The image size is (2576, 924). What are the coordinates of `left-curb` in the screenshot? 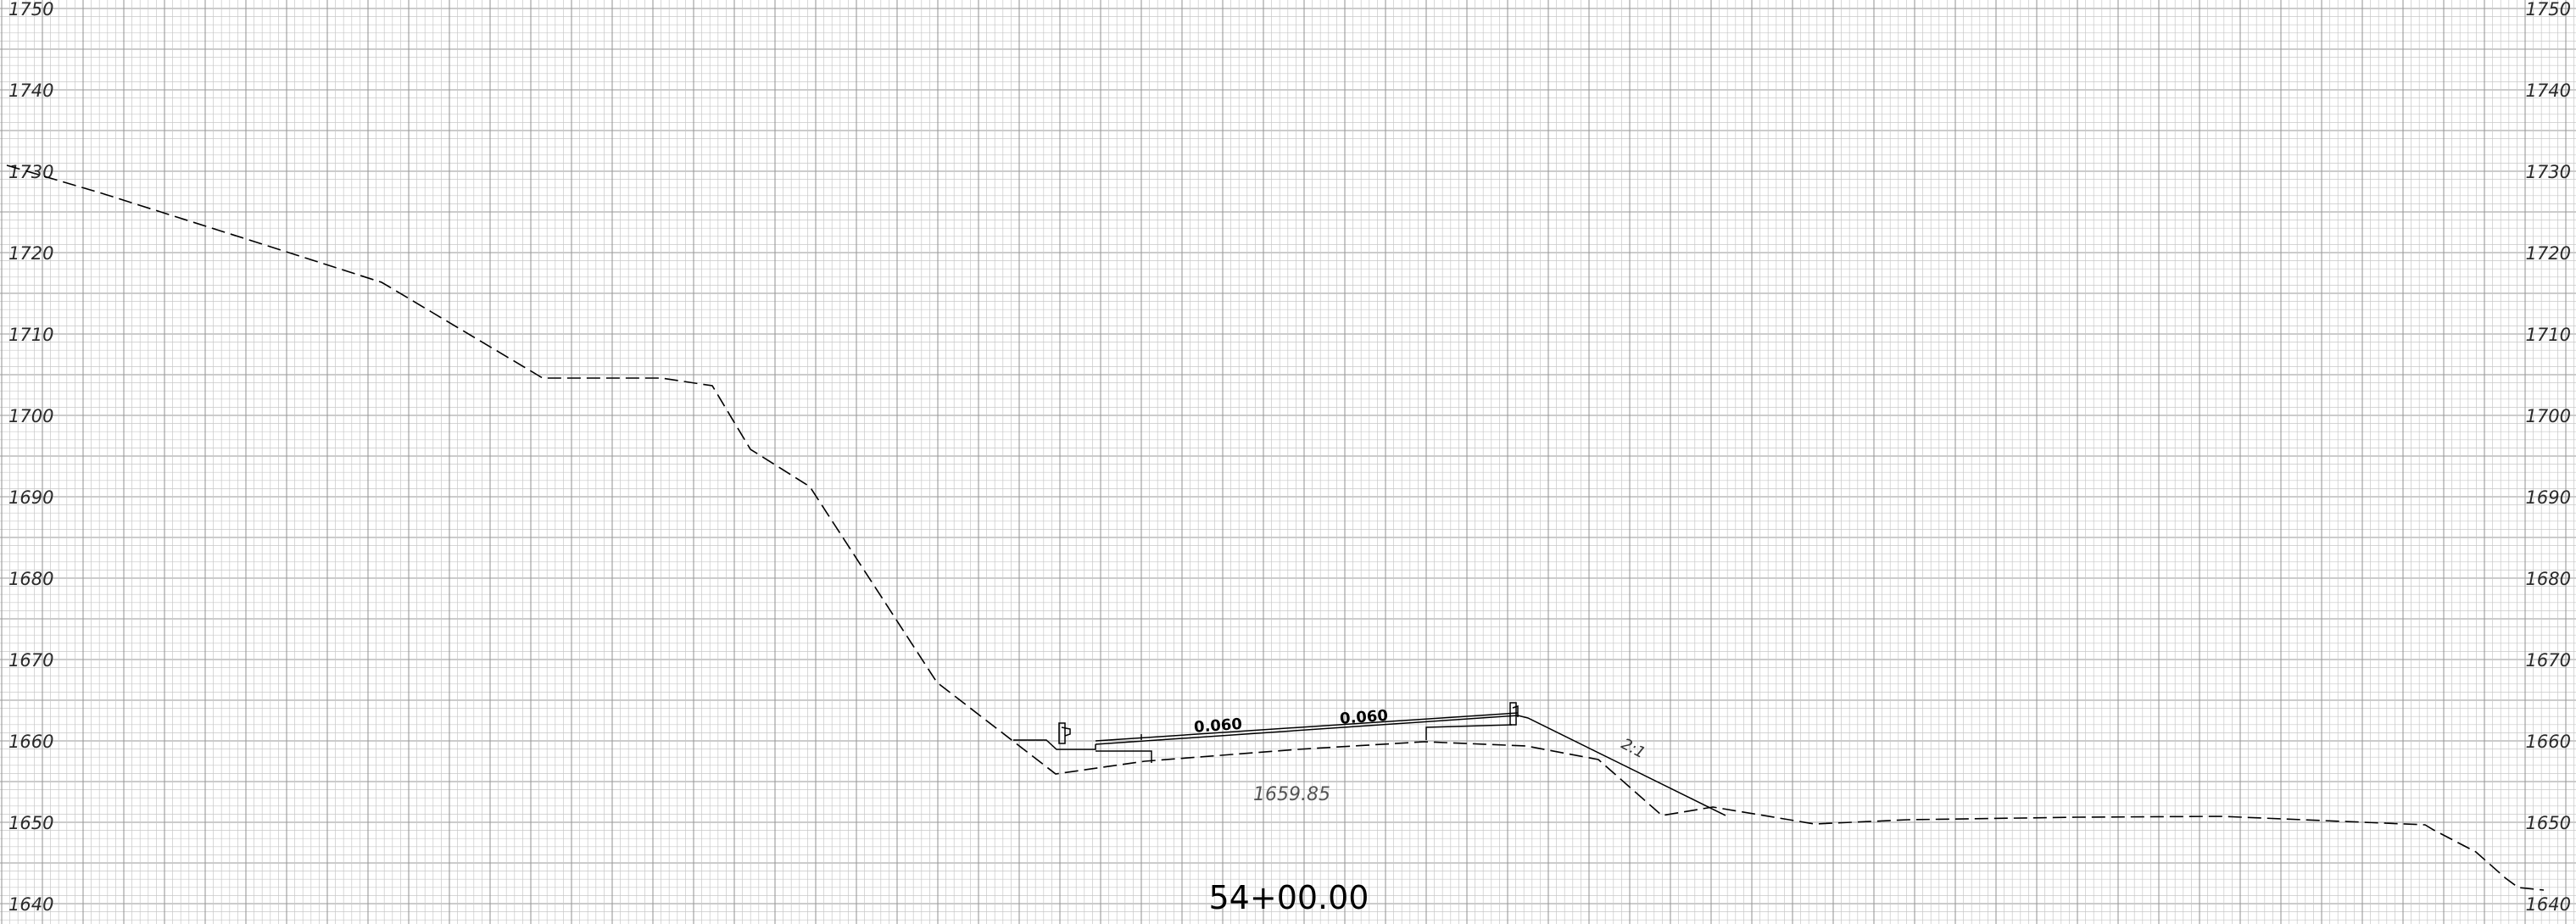 It's located at (1062, 733).